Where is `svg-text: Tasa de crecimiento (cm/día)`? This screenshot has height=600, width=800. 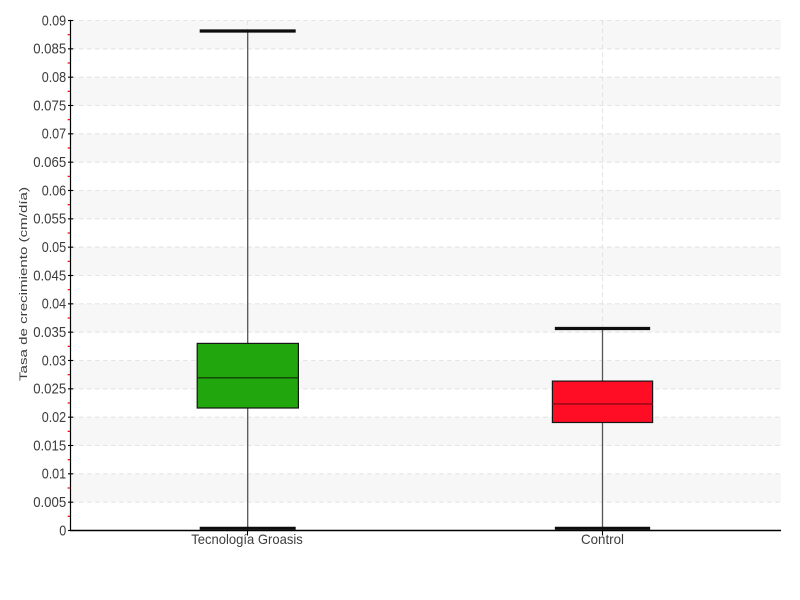
svg-text: Tasa de crecimiento (cm/día) is located at coordinates (24, 284).